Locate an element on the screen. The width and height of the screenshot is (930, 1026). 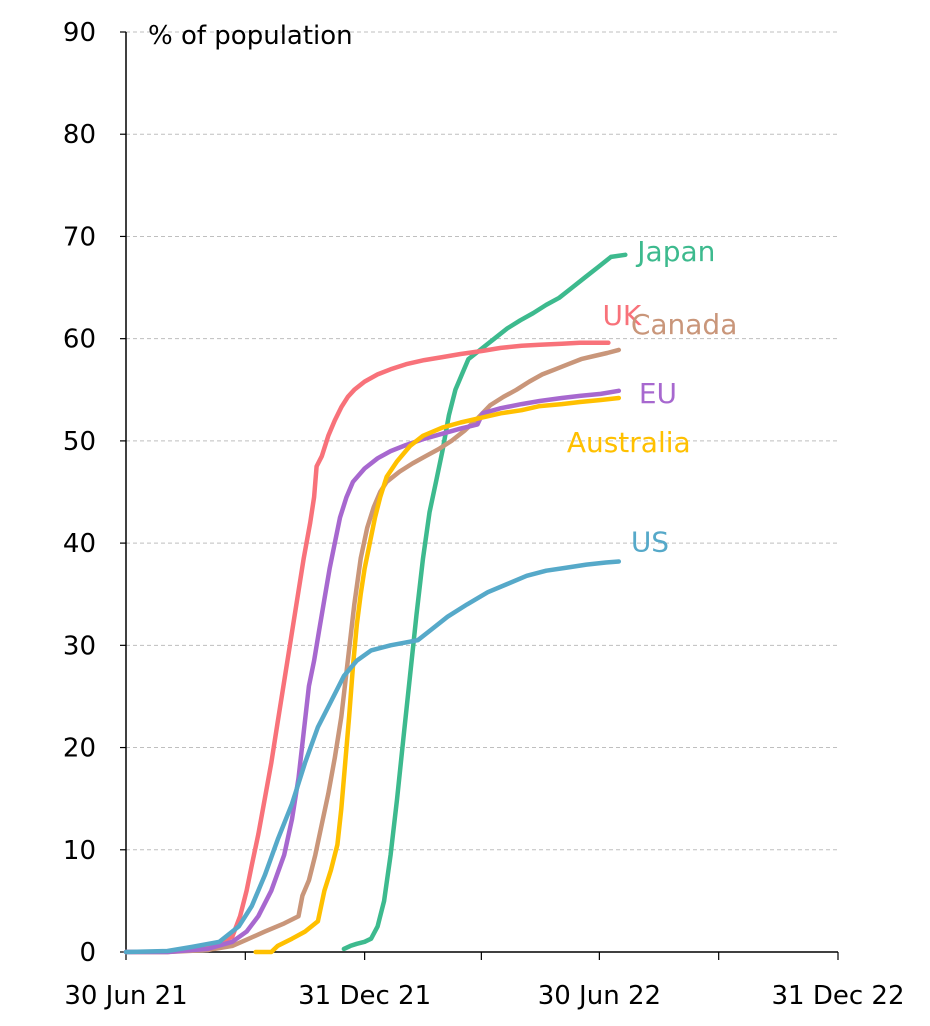
y-tick-label: 20 is located at coordinates (79, 749).